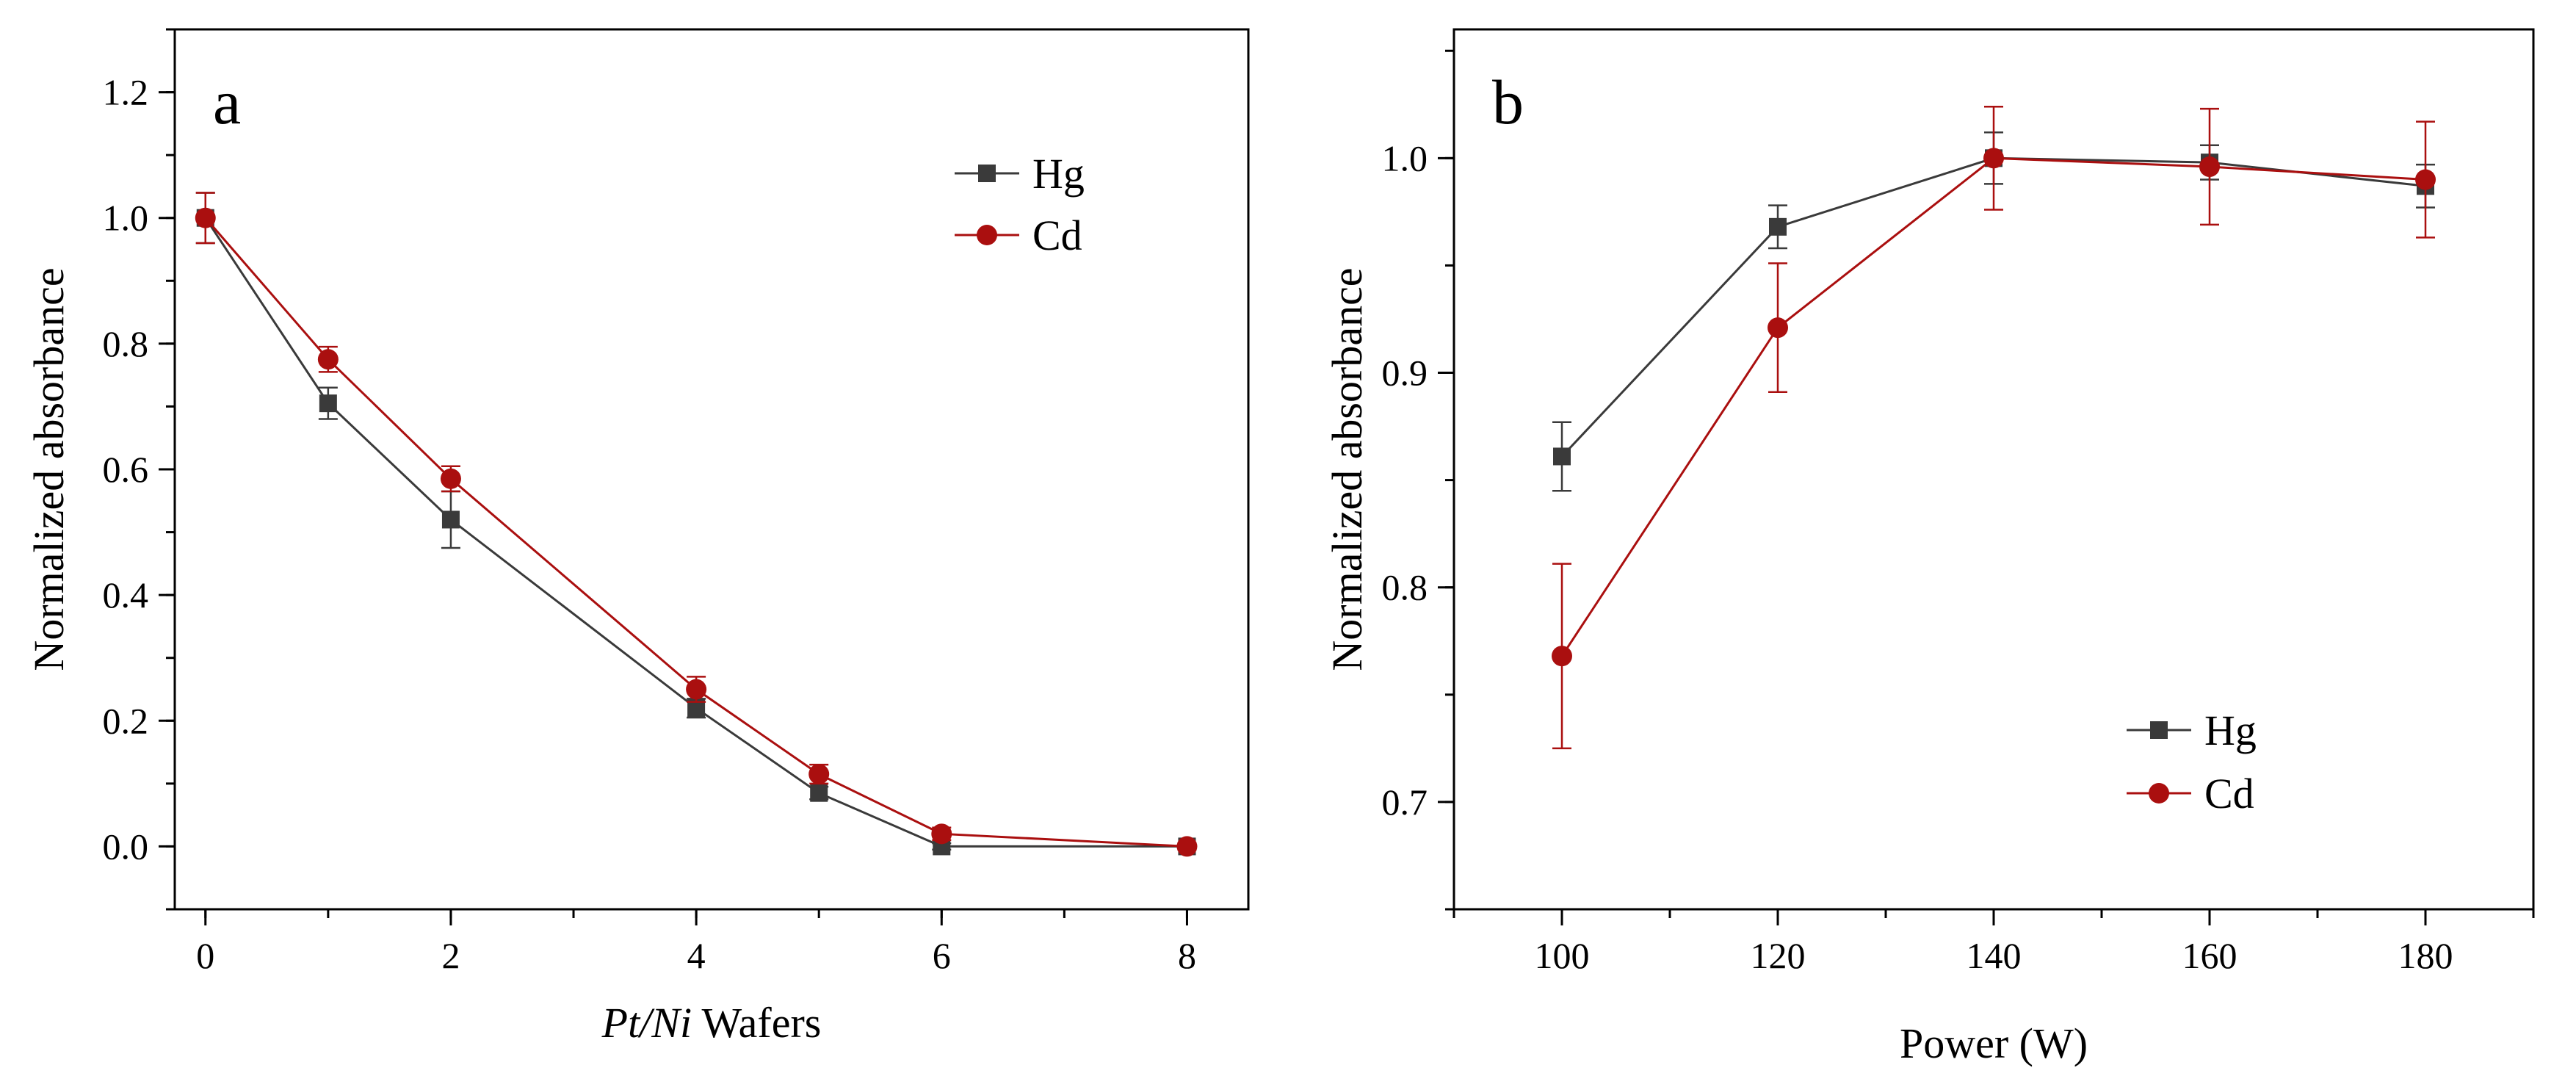 The width and height of the screenshot is (2576, 1076). I want to click on x-tick-label: 6, so click(942, 955).